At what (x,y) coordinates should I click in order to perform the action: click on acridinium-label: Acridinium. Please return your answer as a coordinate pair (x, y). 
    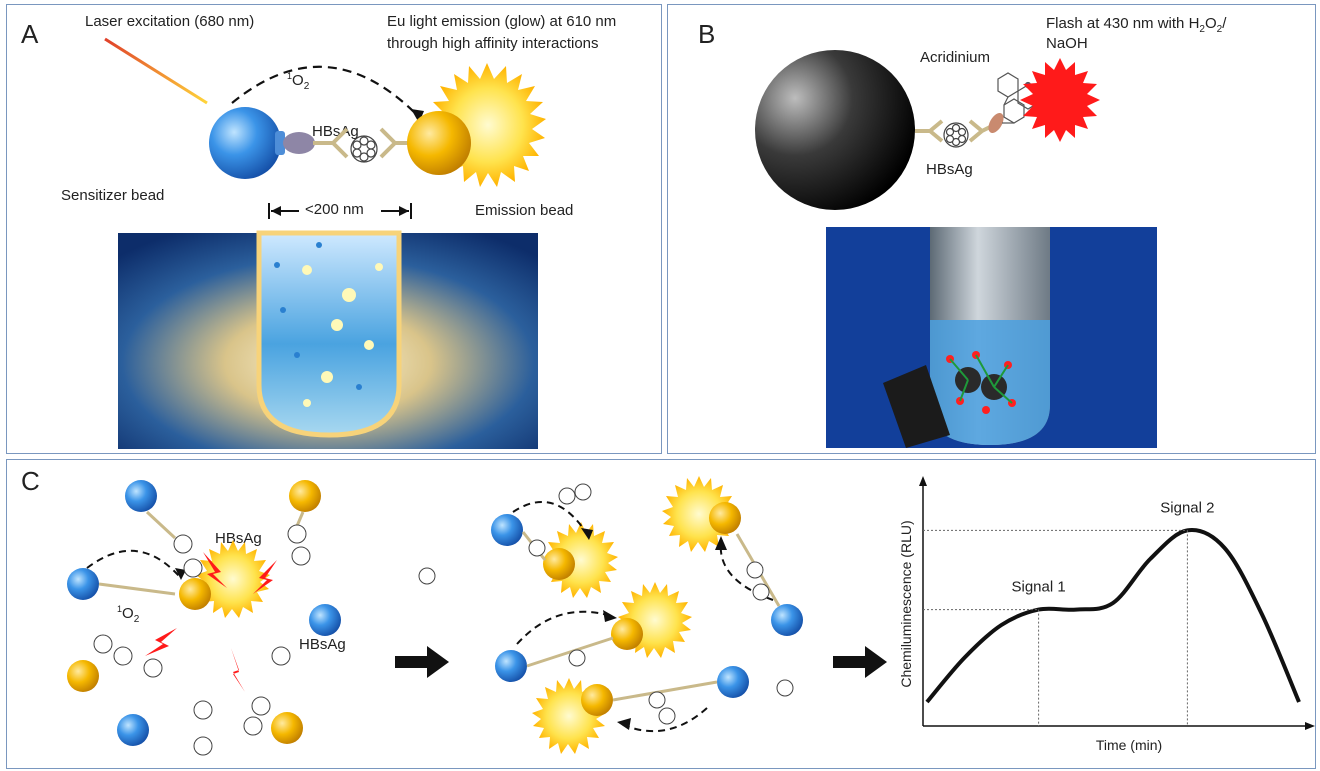
    Looking at the image, I should click on (955, 57).